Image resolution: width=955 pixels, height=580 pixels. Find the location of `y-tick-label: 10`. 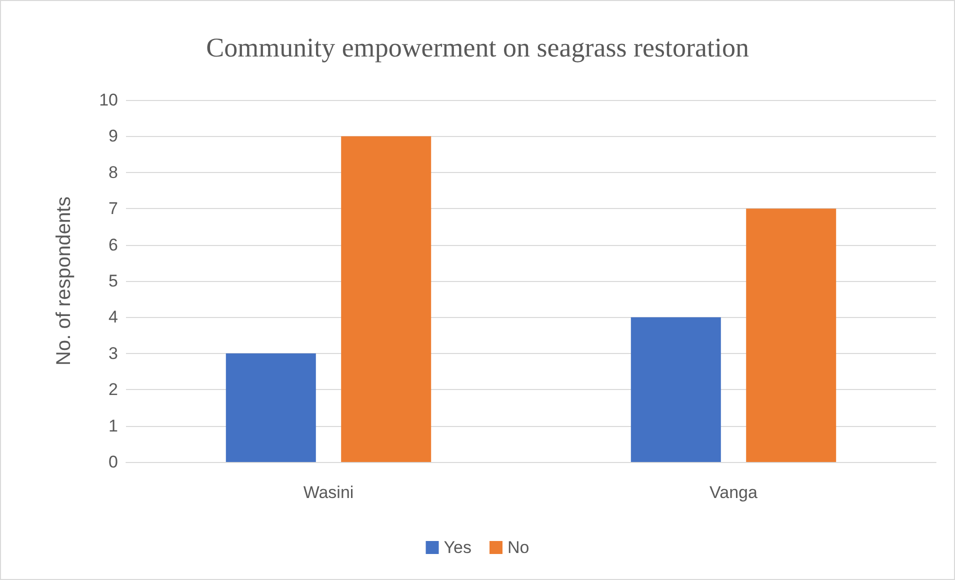

y-tick-label: 10 is located at coordinates (108, 100).